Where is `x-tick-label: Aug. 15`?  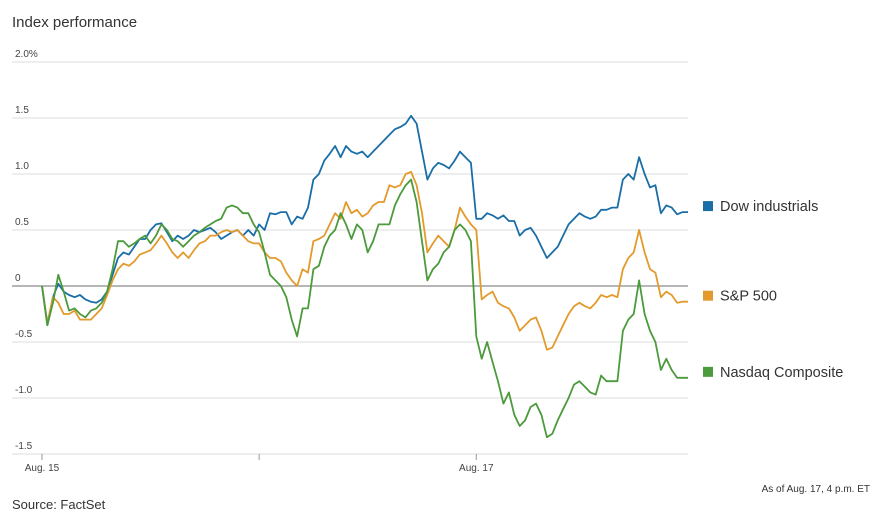 x-tick-label: Aug. 15 is located at coordinates (42, 468).